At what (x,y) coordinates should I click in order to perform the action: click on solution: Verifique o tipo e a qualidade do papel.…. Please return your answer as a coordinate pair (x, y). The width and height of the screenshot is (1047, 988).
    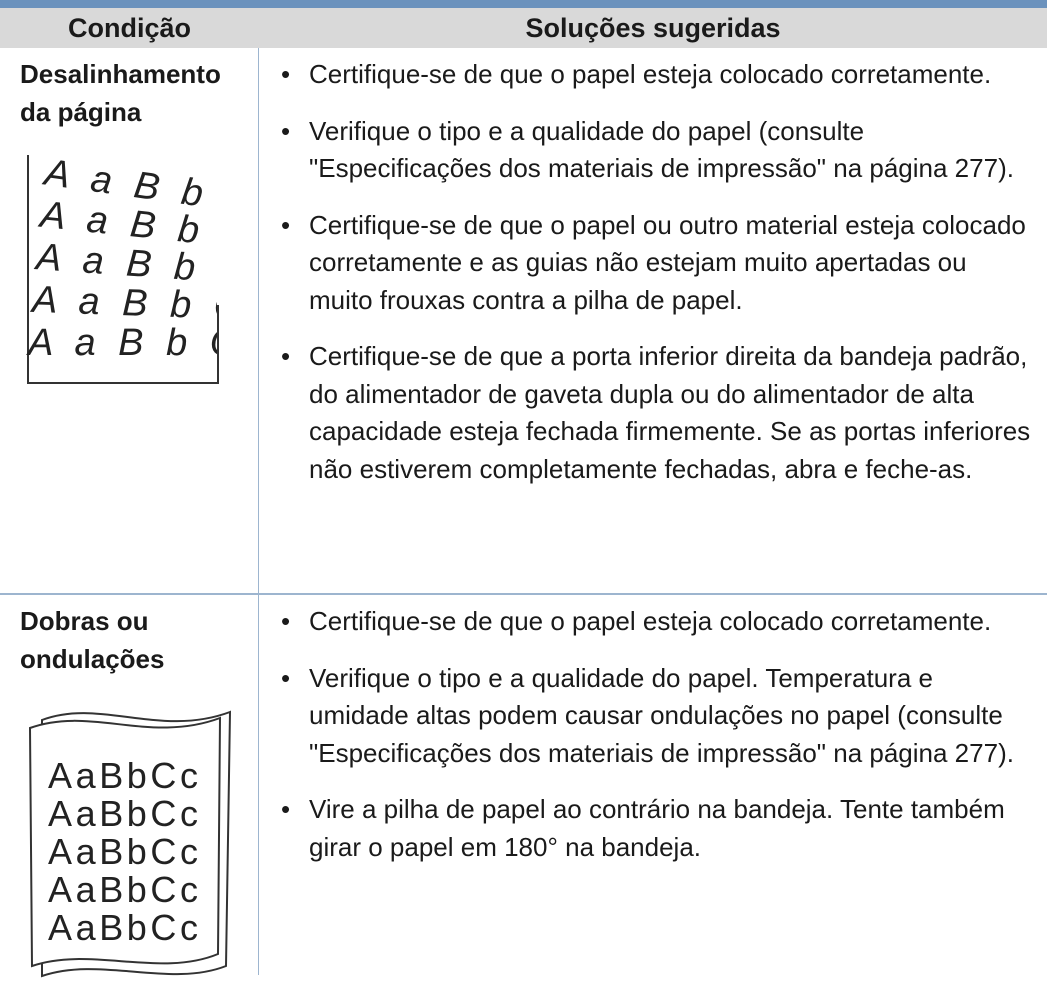
    Looking at the image, I should click on (659, 716).